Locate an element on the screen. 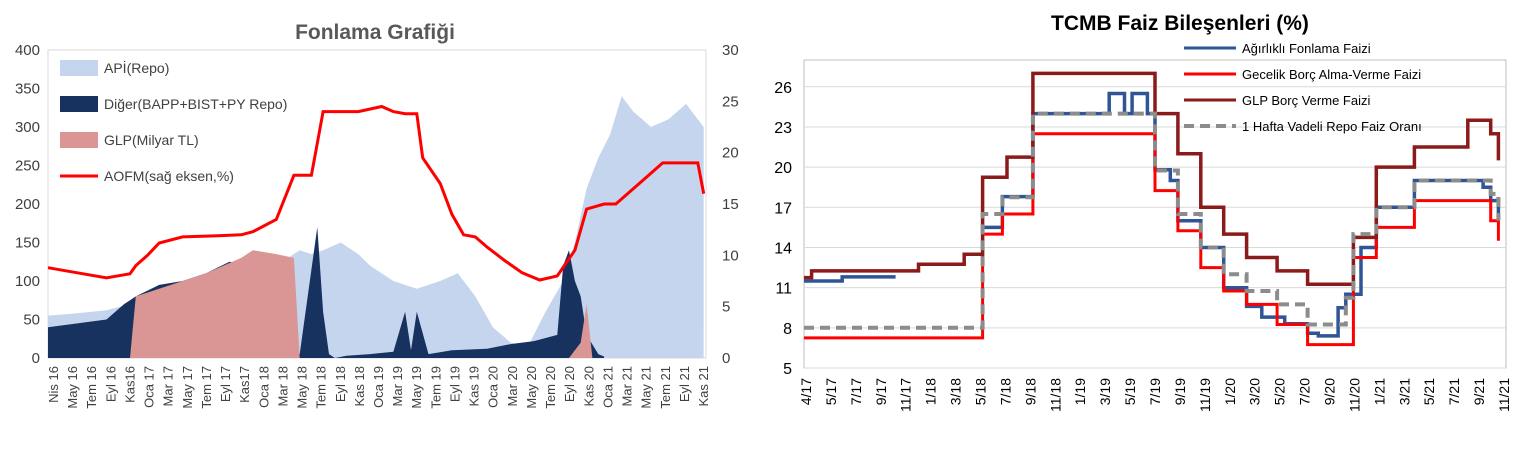 This screenshot has height=456, width=1518. funding-y-right-tick: 10 is located at coordinates (730, 255).